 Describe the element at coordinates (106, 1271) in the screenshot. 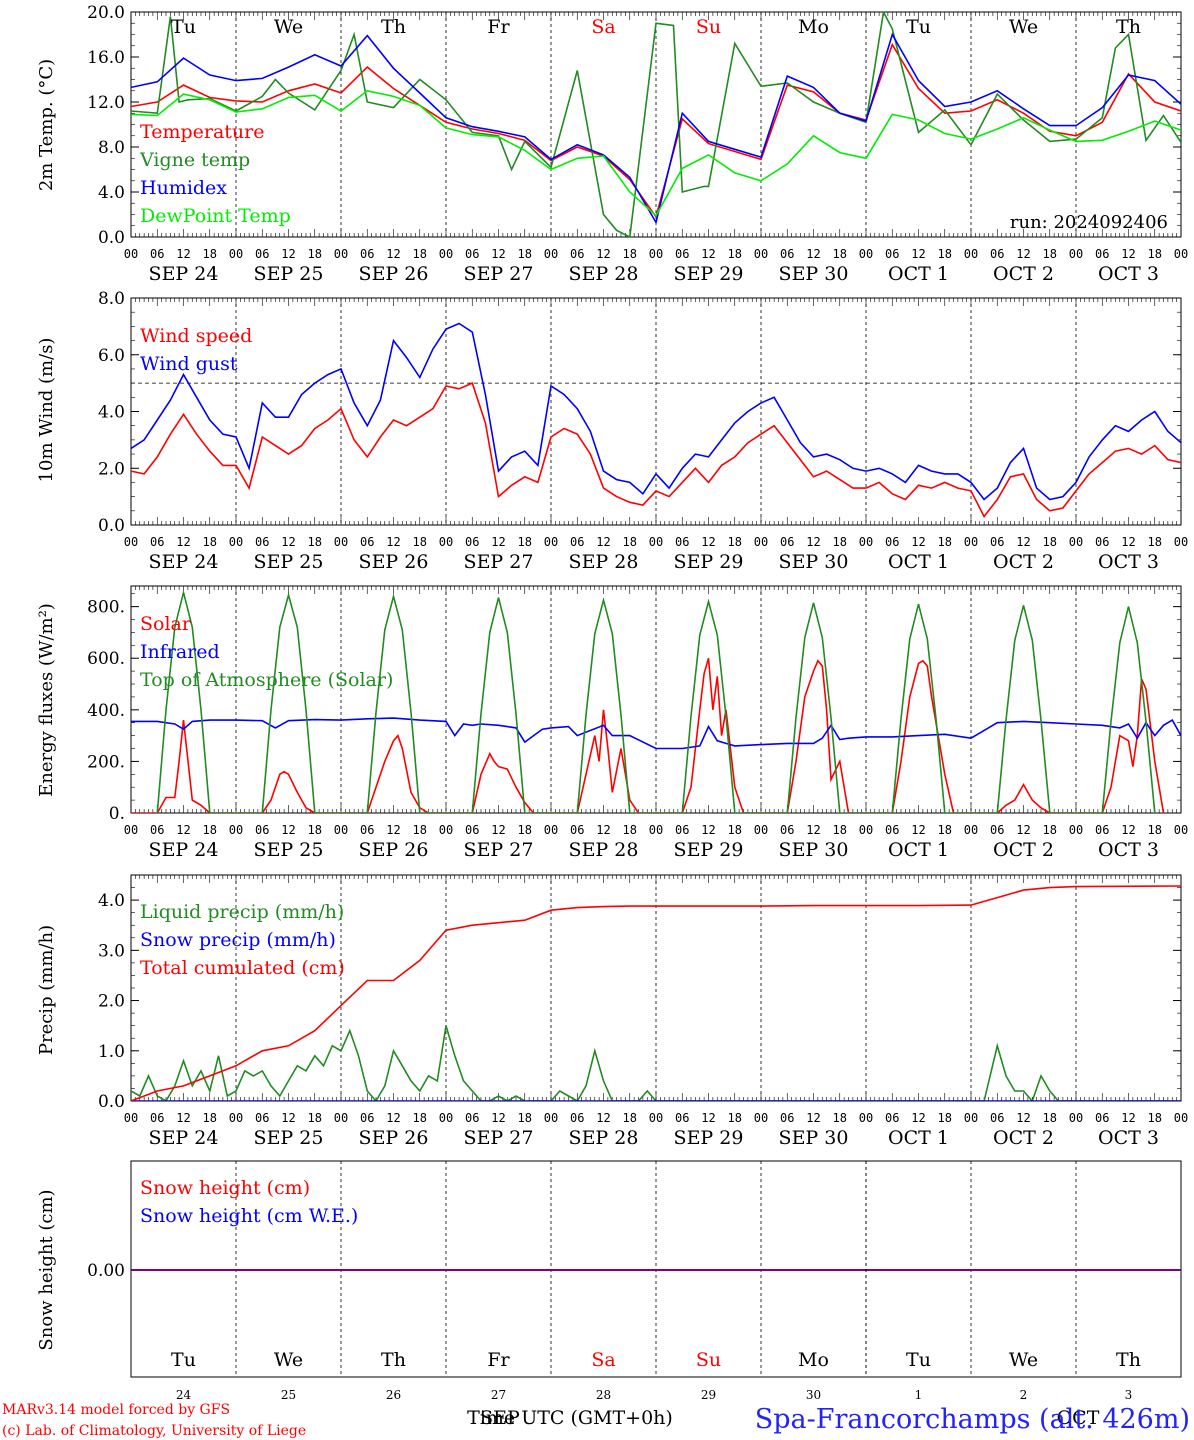

I see `y-tick-label: 0.00` at that location.